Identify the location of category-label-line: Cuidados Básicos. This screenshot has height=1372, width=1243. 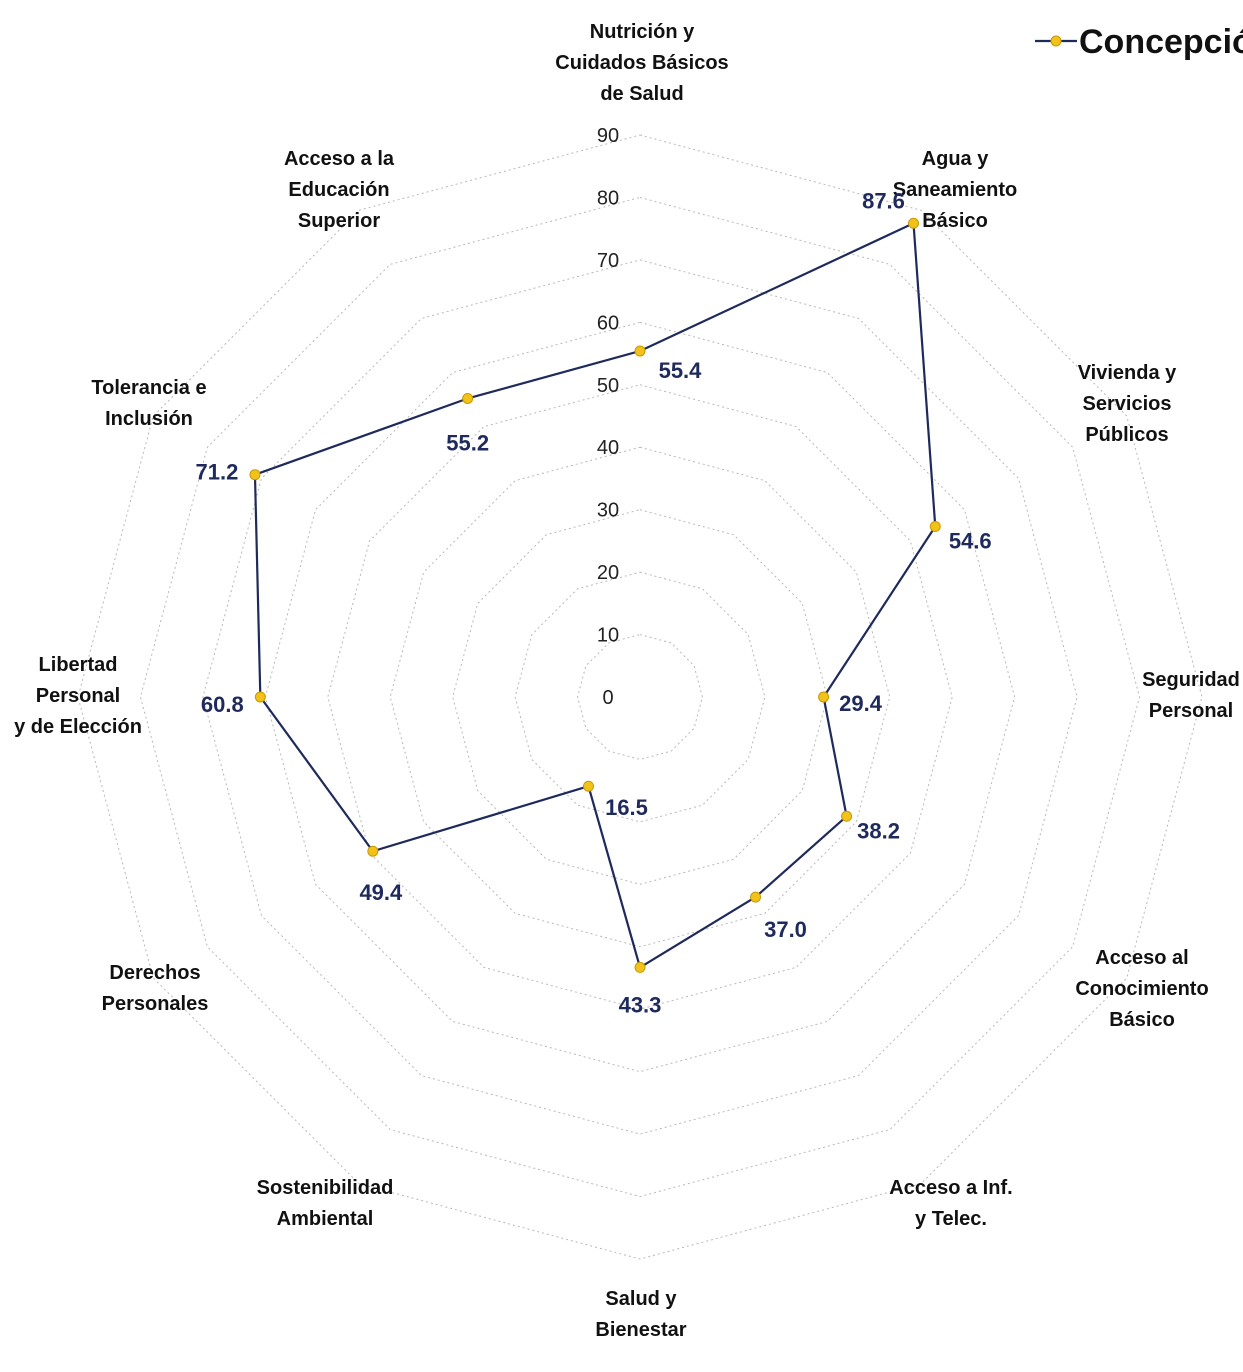
(641, 63).